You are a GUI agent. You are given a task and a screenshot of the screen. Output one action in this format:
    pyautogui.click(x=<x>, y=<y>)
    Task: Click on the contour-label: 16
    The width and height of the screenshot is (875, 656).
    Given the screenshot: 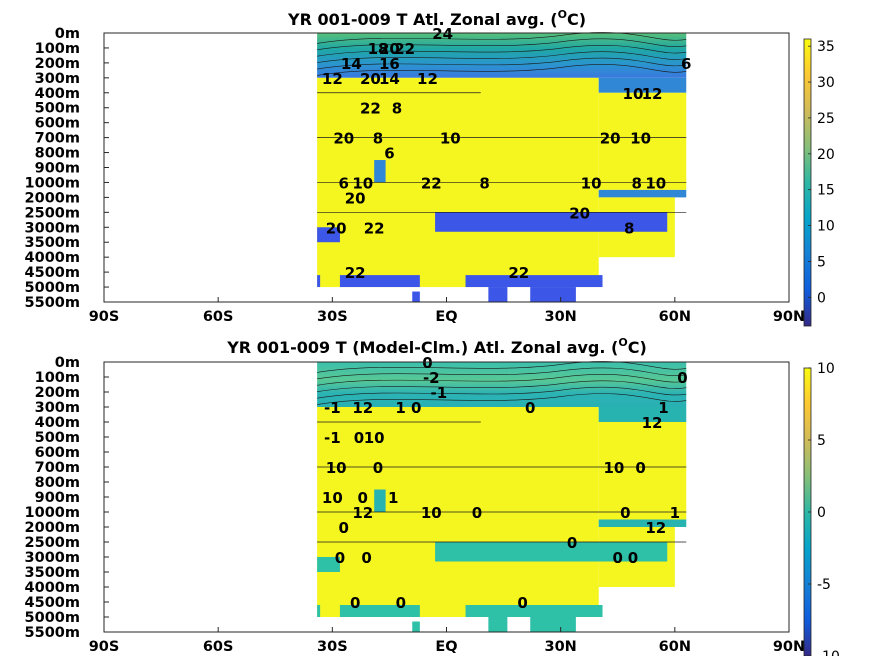 What is the action you would take?
    pyautogui.click(x=389, y=64)
    